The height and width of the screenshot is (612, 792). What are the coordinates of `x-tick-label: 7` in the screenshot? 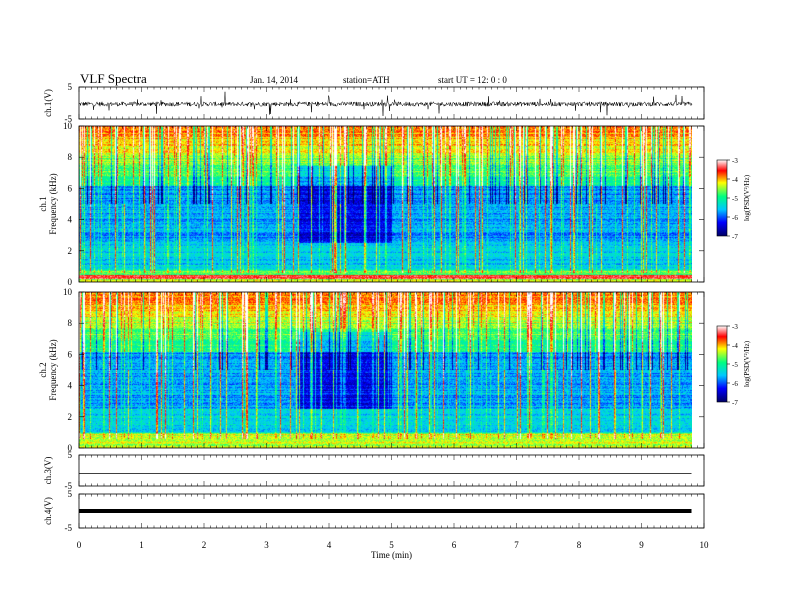 It's located at (516, 545).